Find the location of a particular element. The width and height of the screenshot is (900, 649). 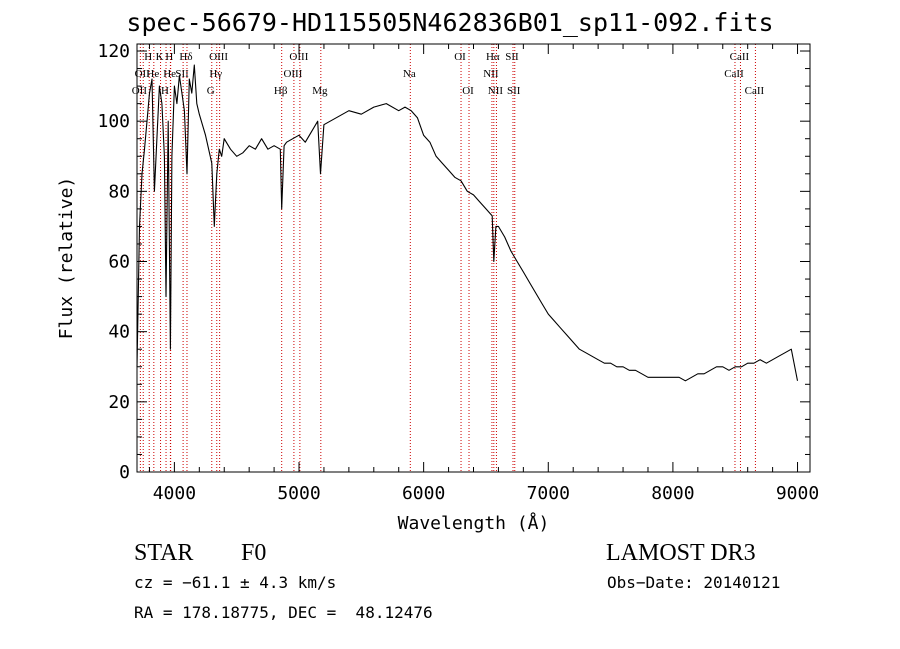

redshift-text: cz = −61.1 ± 4.3 km/s is located at coordinates (235, 582).